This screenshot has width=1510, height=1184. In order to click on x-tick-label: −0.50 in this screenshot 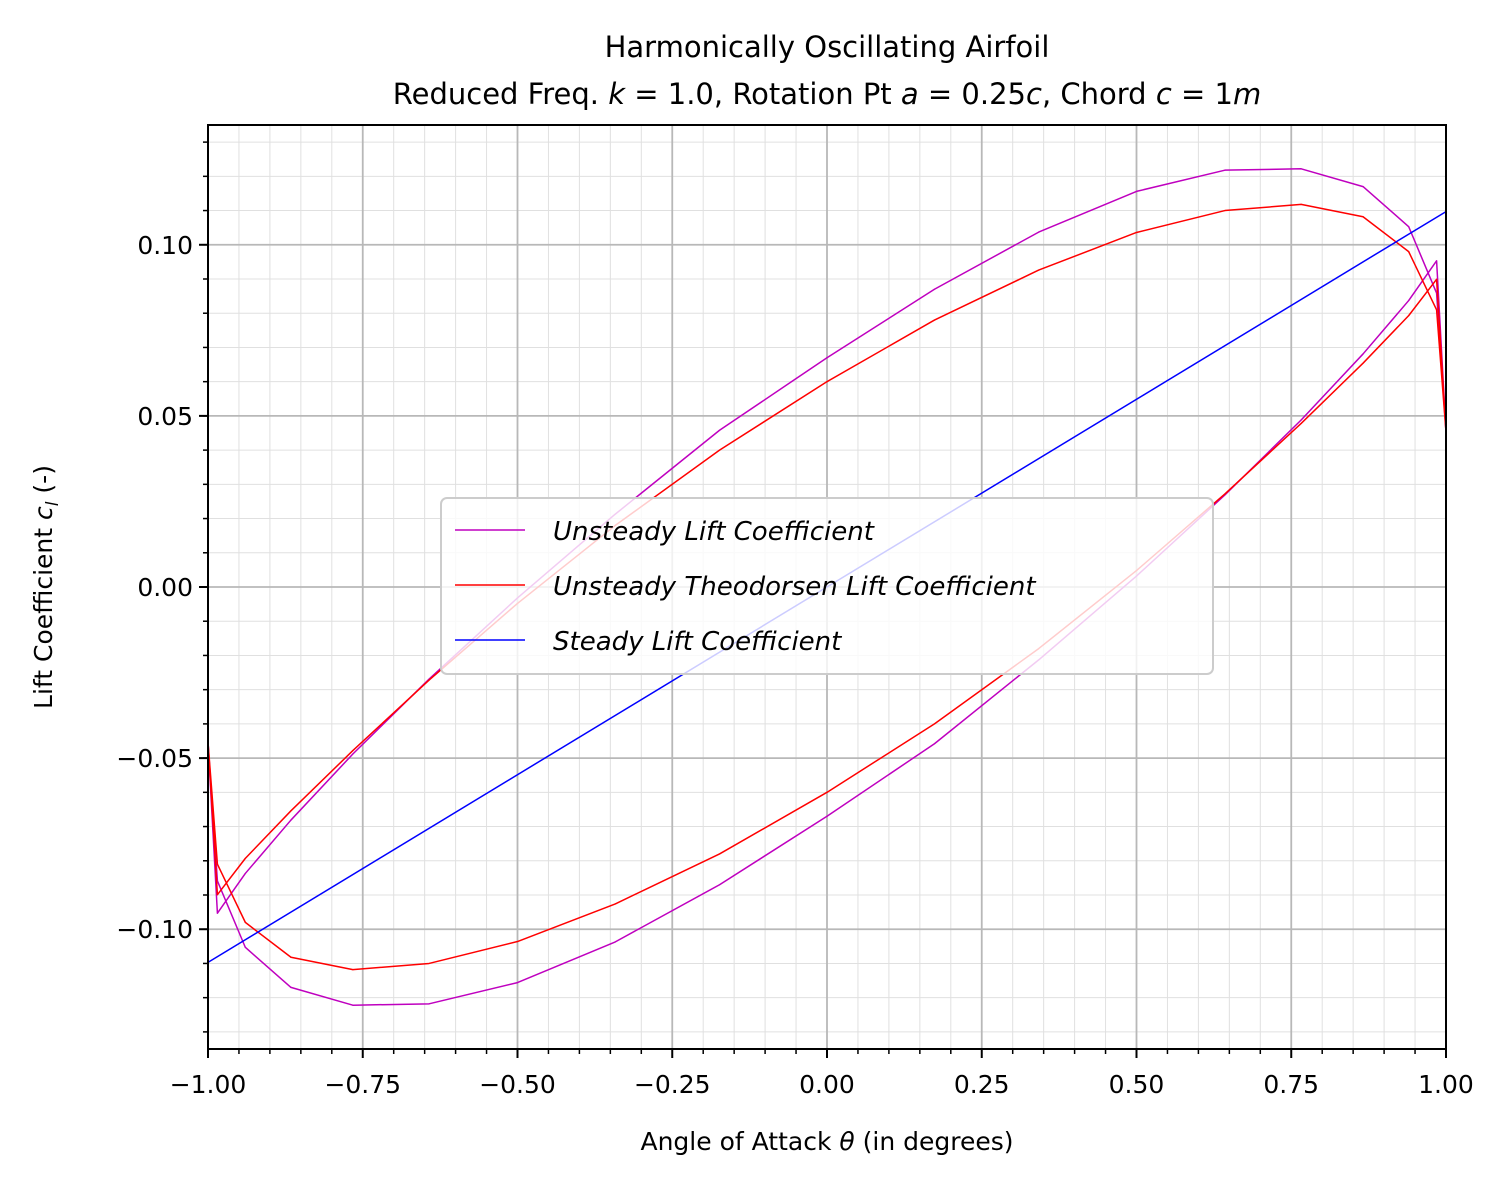, I will do `click(517, 1084)`.